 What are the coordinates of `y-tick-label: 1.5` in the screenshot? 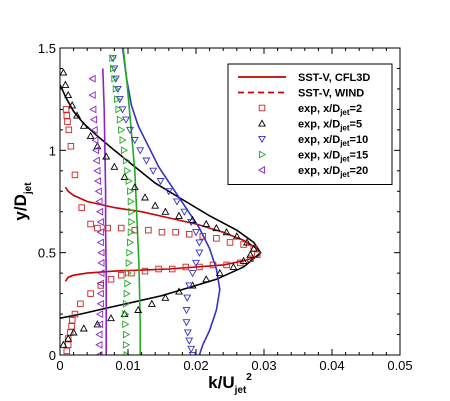 It's located at (47, 48).